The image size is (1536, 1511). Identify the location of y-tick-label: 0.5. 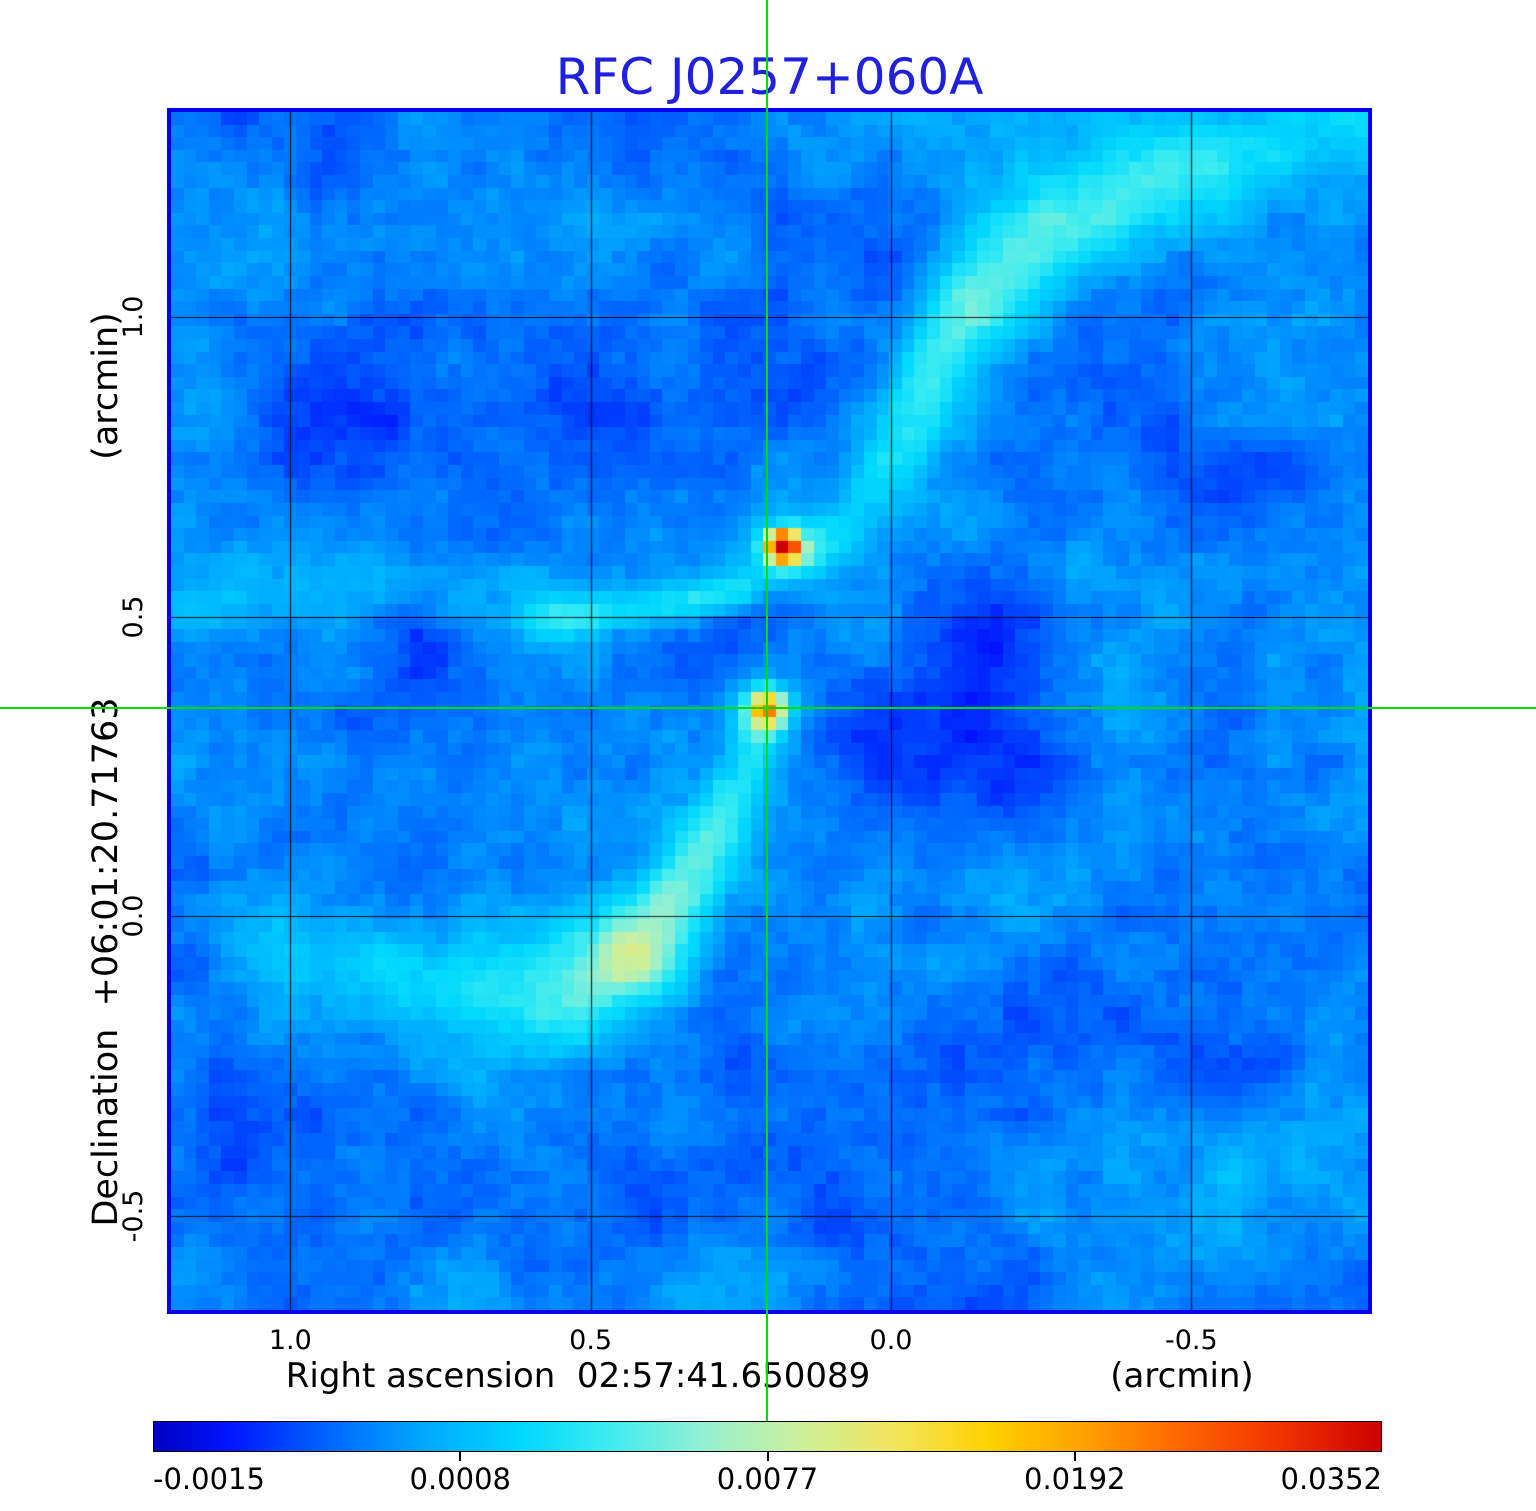
(134, 616).